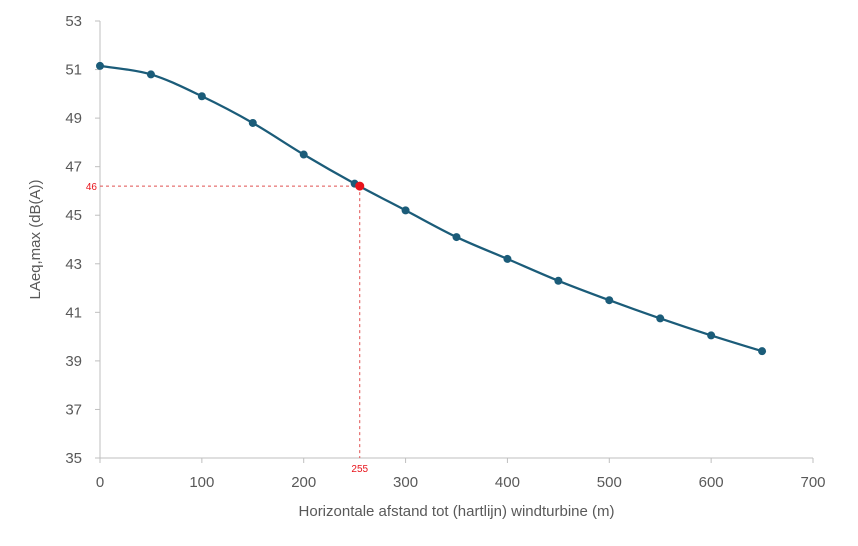 The width and height of the screenshot is (858, 546). I want to click on x-tick-label: 400, so click(507, 482).